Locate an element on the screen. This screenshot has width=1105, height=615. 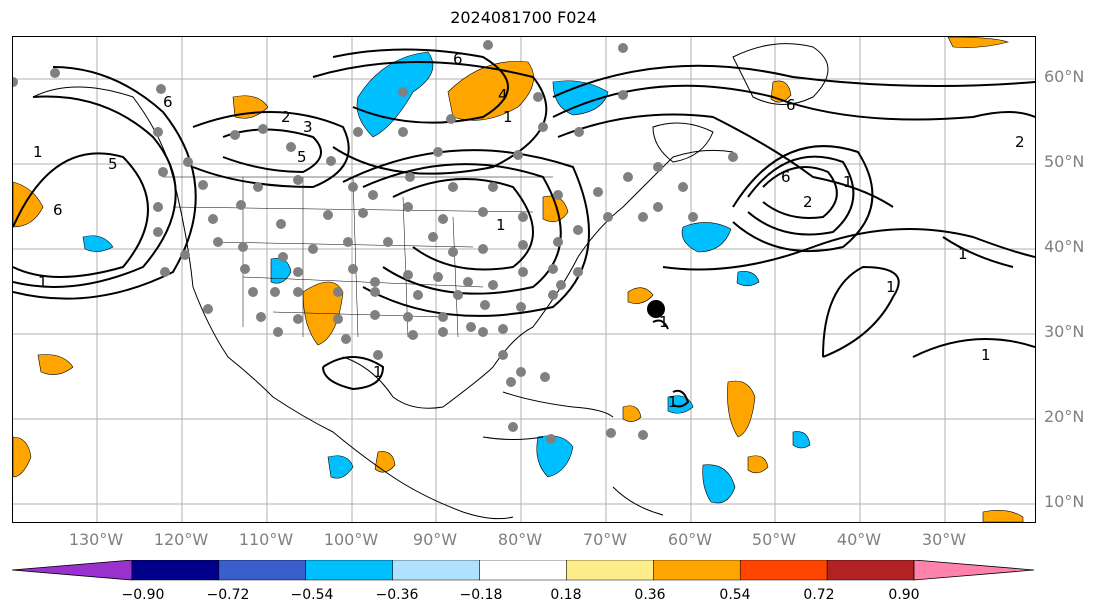
colorbar-tick-label: −0.36 is located at coordinates (397, 595).